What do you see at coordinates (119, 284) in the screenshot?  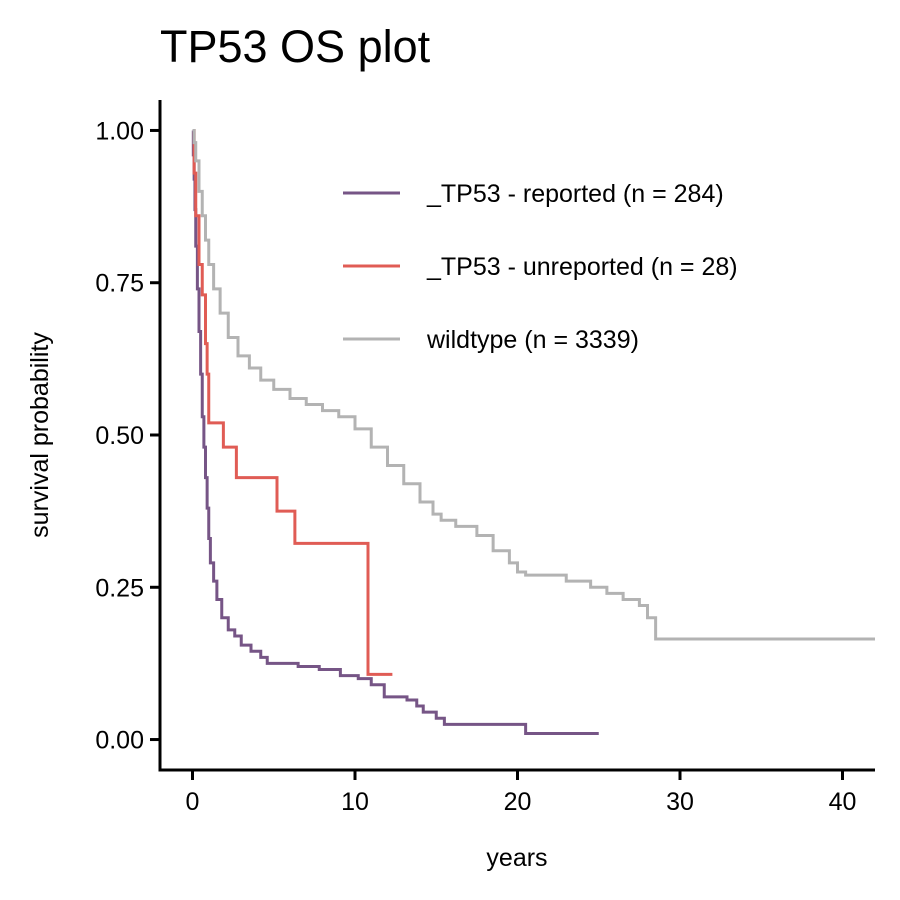 I see `y-tick-label: 0.75` at bounding box center [119, 284].